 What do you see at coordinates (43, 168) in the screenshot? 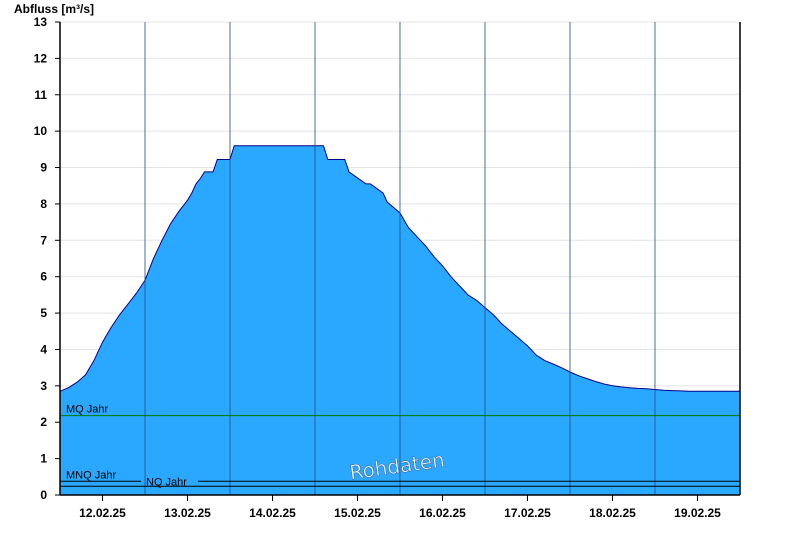
I see `y-tick-label: 9` at bounding box center [43, 168].